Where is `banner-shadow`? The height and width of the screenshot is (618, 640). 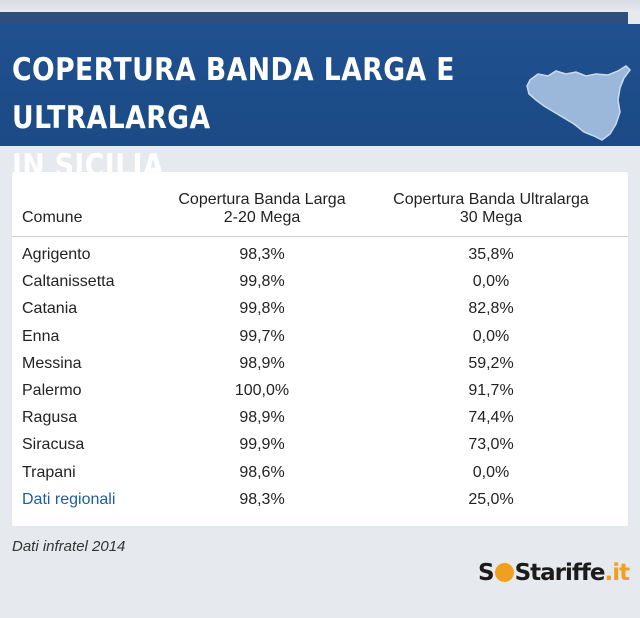
banner-shadow is located at coordinates (314, 19).